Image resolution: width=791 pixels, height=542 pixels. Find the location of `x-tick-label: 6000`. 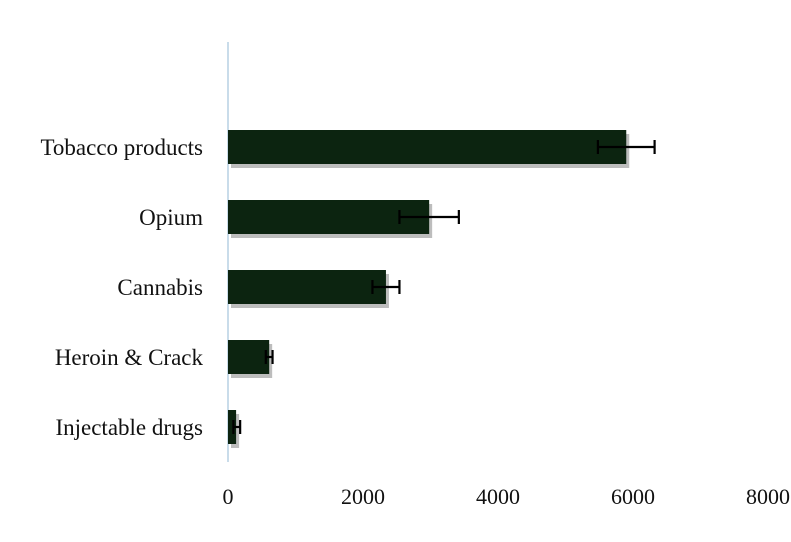

x-tick-label: 6000 is located at coordinates (633, 496).